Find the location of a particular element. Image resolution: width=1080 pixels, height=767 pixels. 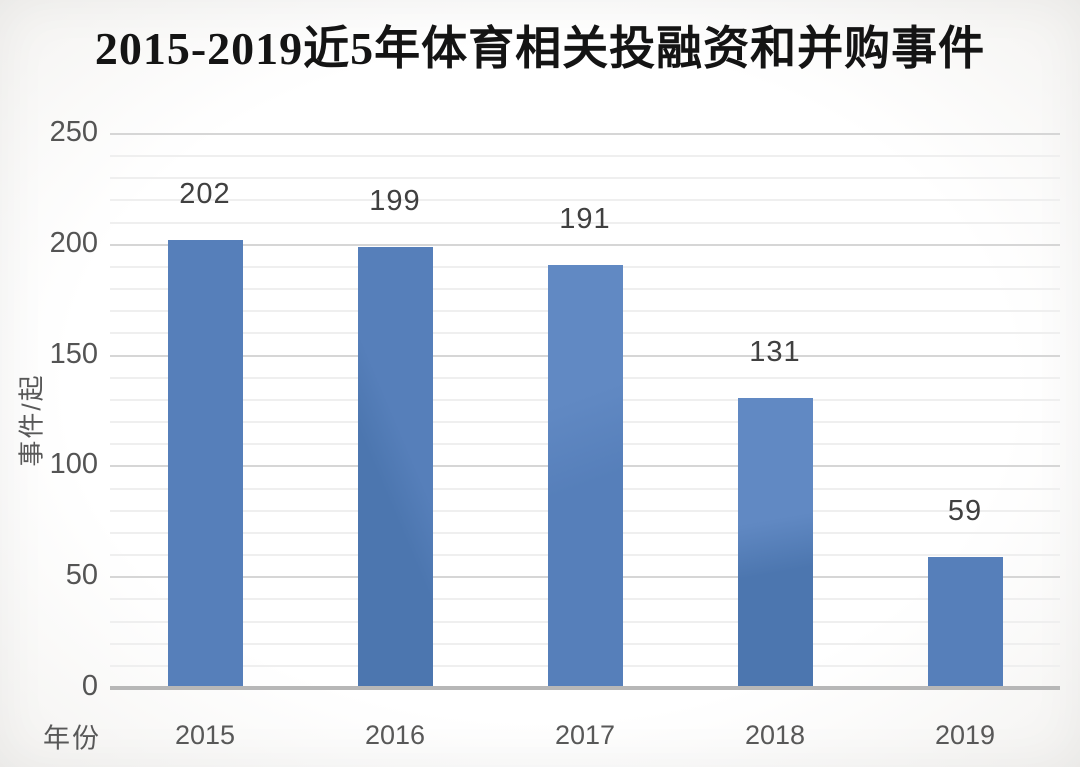

y-tick-label: 50 is located at coordinates (81, 575).